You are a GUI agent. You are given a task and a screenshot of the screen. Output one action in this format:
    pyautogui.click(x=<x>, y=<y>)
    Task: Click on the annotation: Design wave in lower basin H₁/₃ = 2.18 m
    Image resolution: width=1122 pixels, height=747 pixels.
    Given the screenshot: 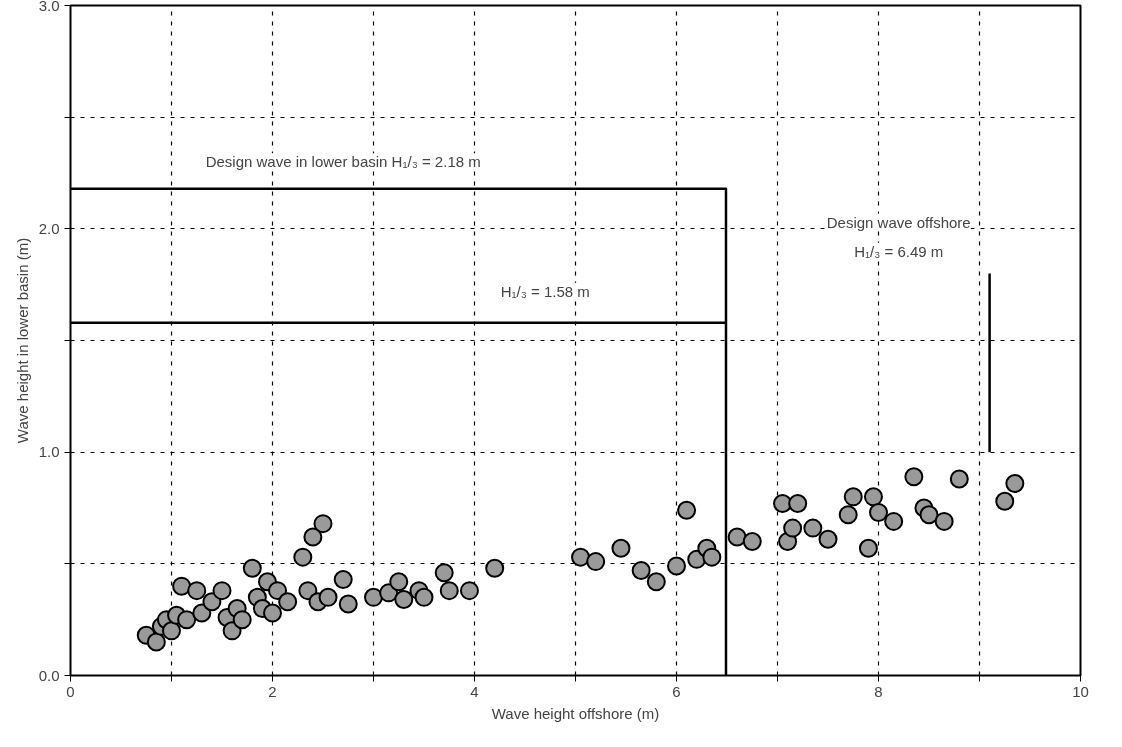 What is the action you would take?
    pyautogui.click(x=343, y=162)
    